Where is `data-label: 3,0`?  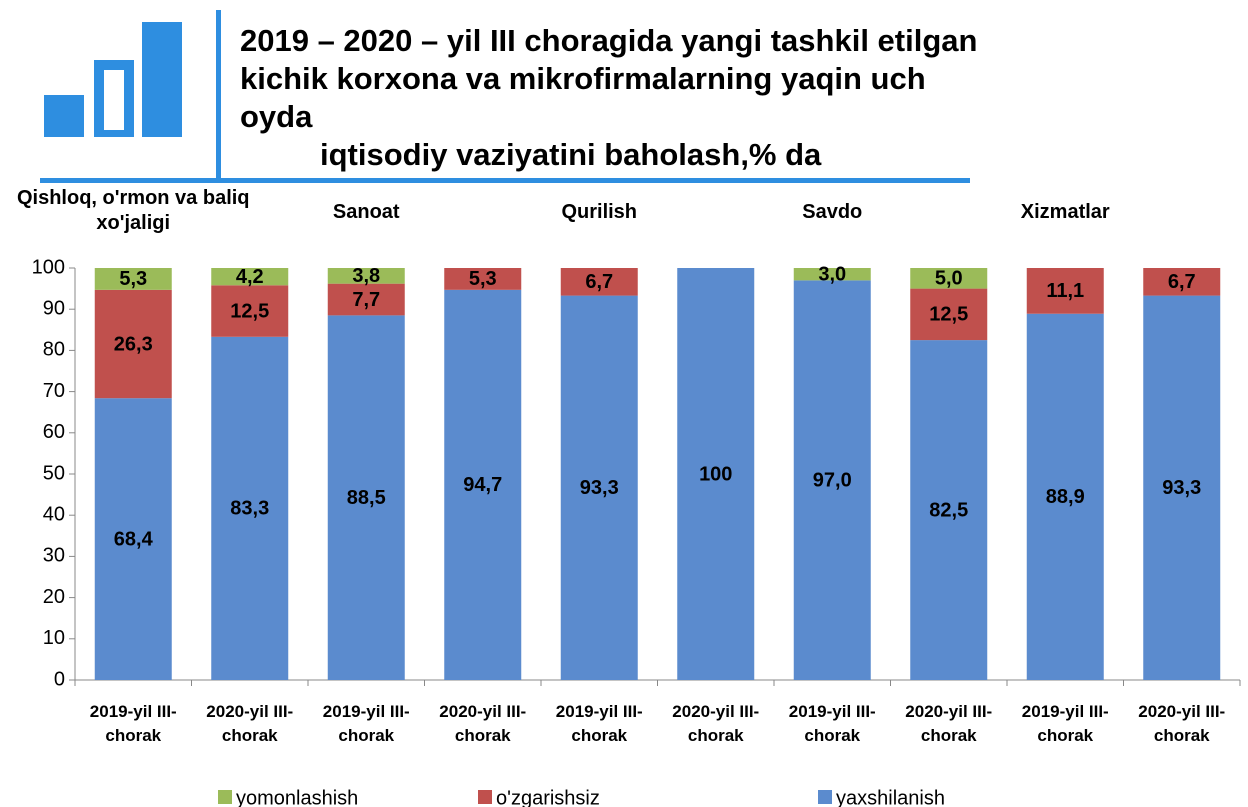
data-label: 3,0 is located at coordinates (832, 274).